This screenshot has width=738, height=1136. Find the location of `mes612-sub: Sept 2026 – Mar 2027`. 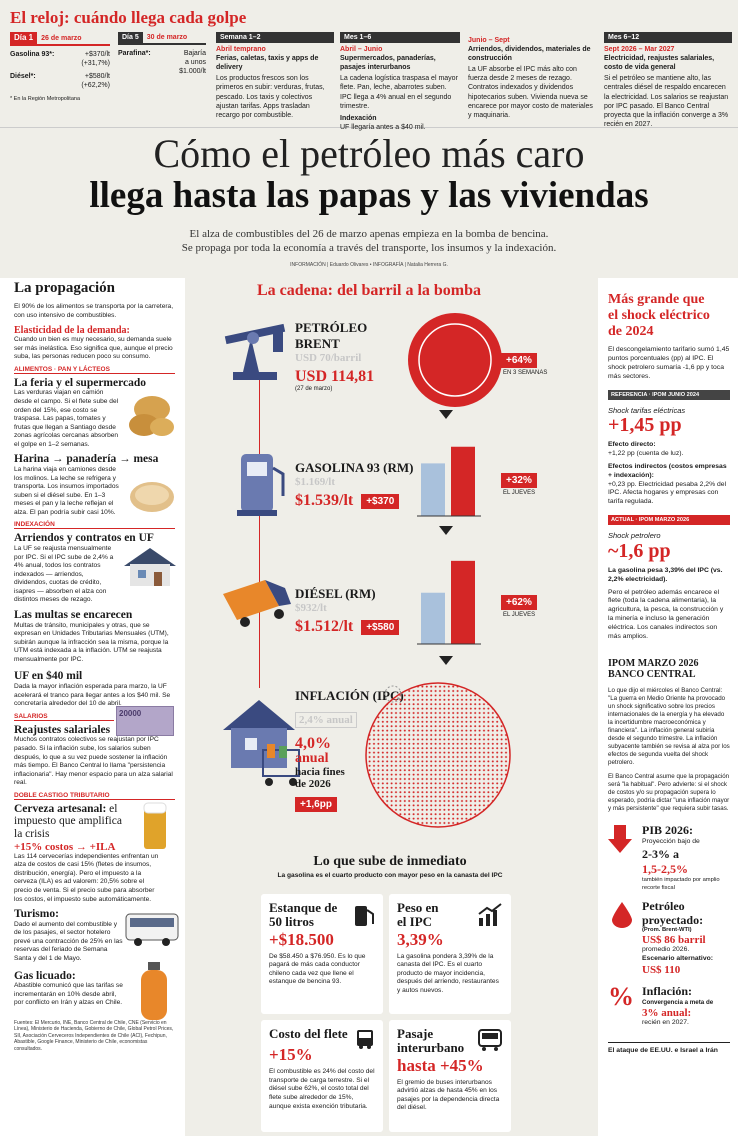

mes612-sub: Sept 2026 – Mar 2027 is located at coordinates (639, 50).